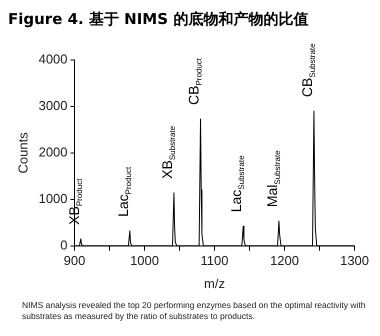 This screenshot has width=380, height=336. What do you see at coordinates (194, 311) in the screenshot?
I see `text: NIMS analysis revealed the top 20 performing enzymes based on the optimal reactivity with substrates as measured by the ratio of substrates to products.` at bounding box center [194, 311].